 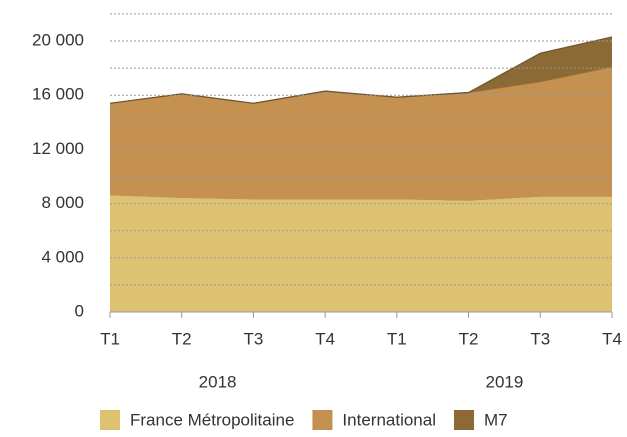 I want to click on legend-label: M7, so click(x=496, y=419).